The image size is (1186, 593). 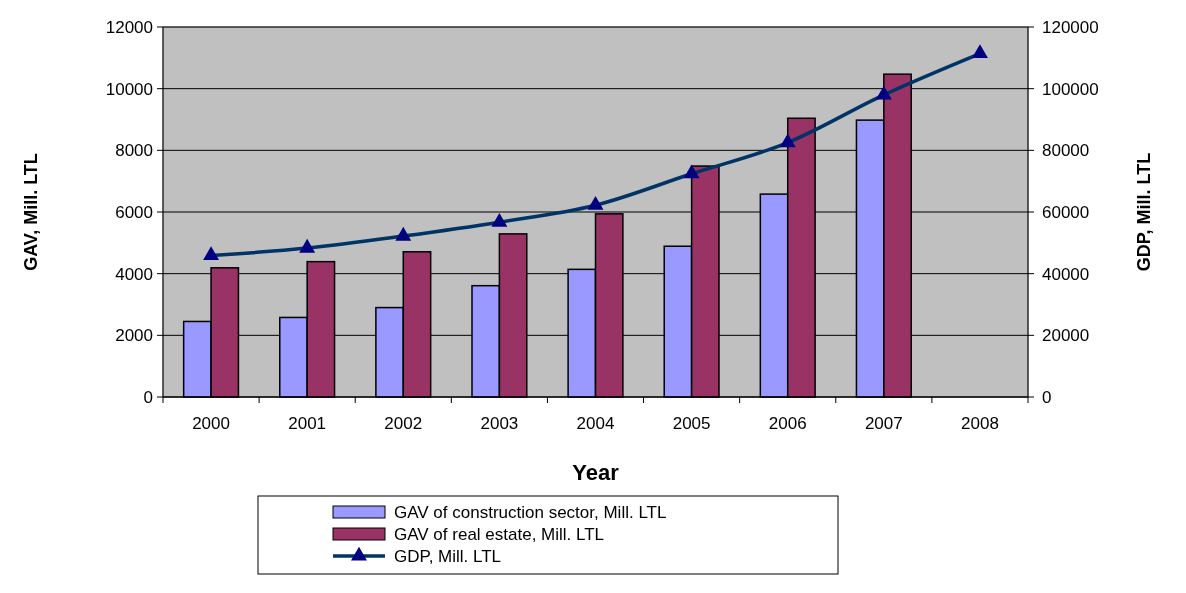 What do you see at coordinates (595, 423) in the screenshot?
I see `x-tick-label: 2004` at bounding box center [595, 423].